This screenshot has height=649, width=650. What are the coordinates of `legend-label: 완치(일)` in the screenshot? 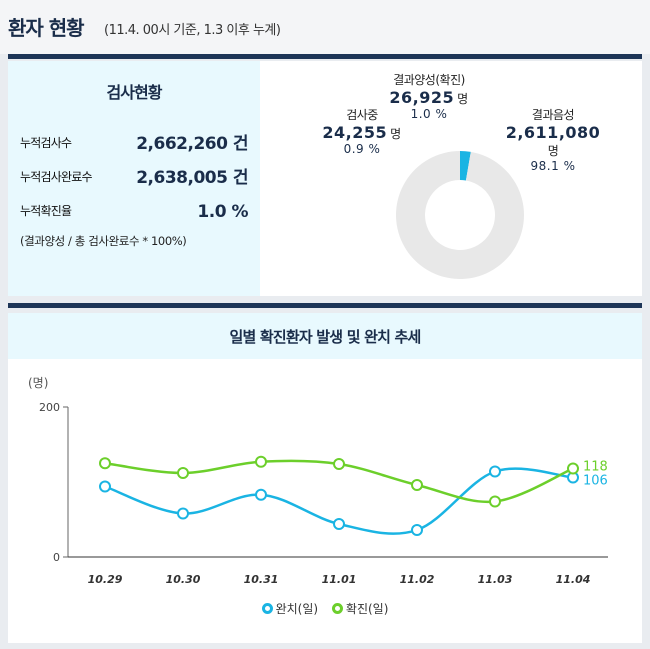 It's located at (297, 609).